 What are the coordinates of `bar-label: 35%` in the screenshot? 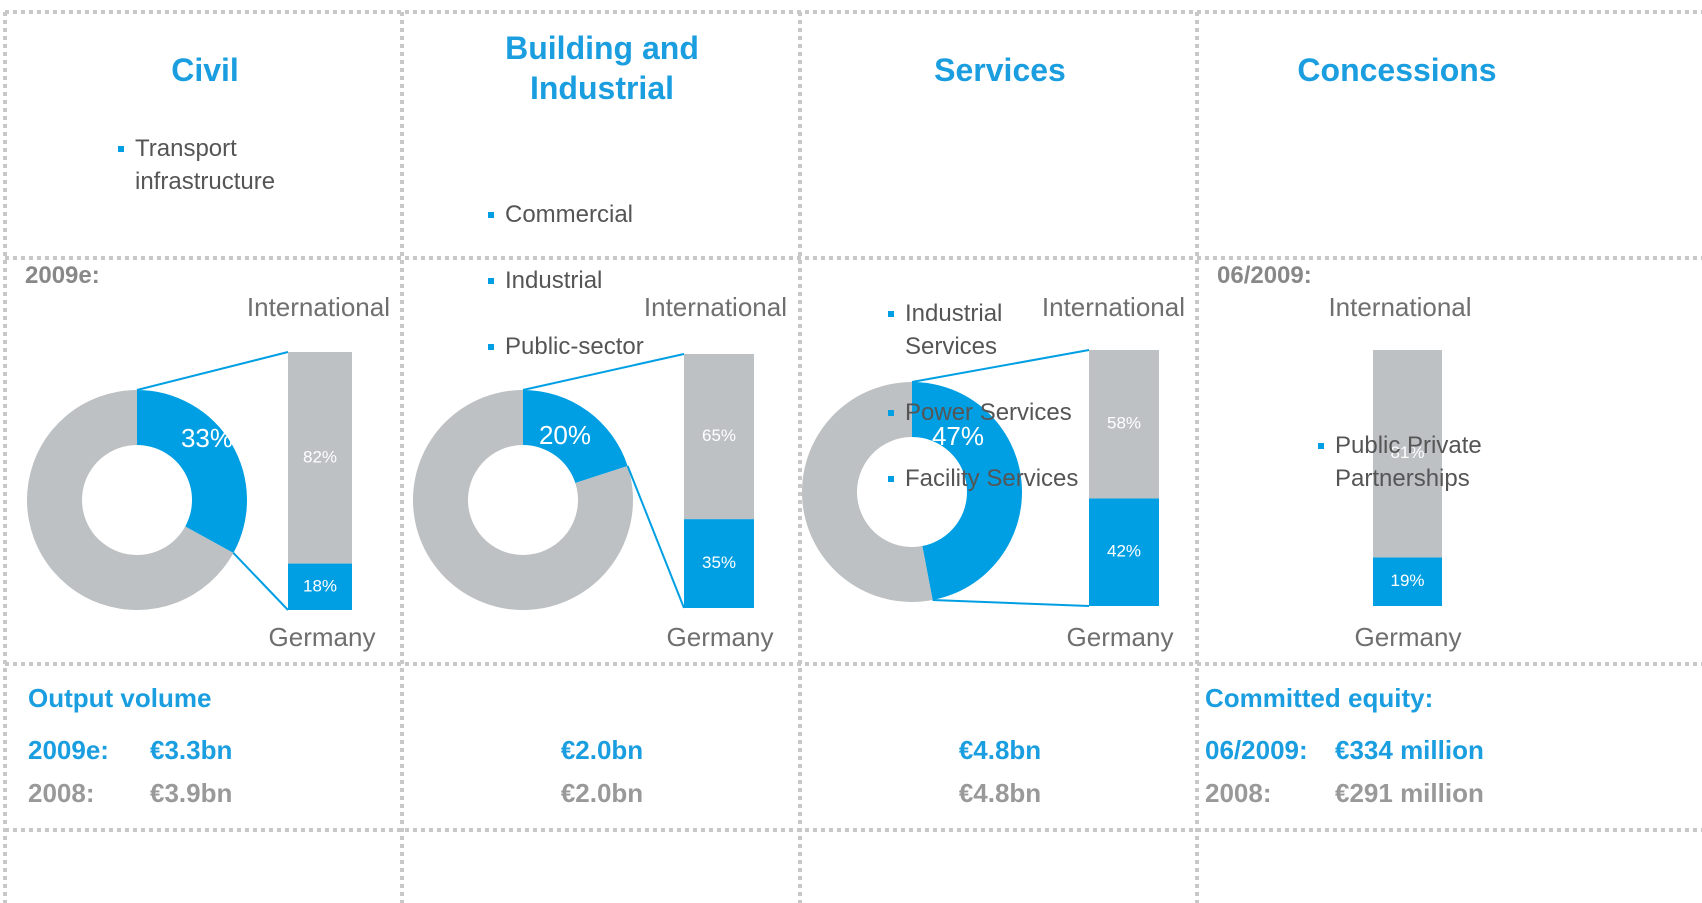 It's located at (719, 562).